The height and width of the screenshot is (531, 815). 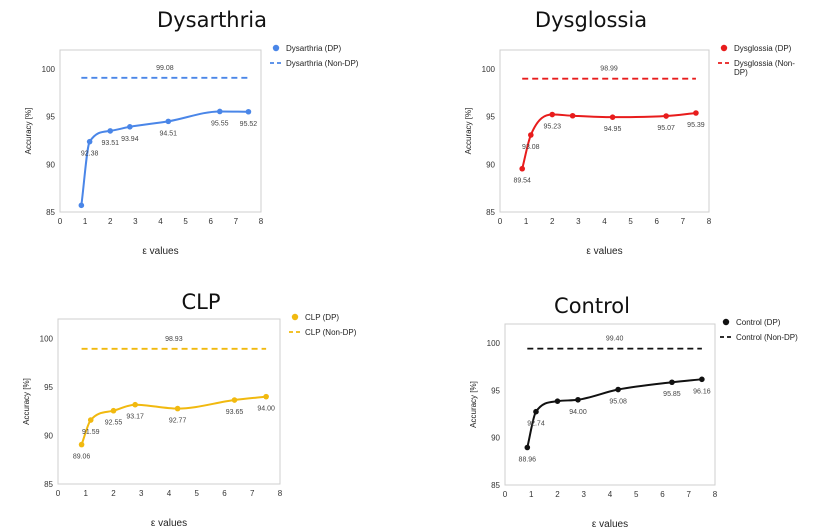 I want to click on dp-value-label: 93.51, so click(x=110, y=143).